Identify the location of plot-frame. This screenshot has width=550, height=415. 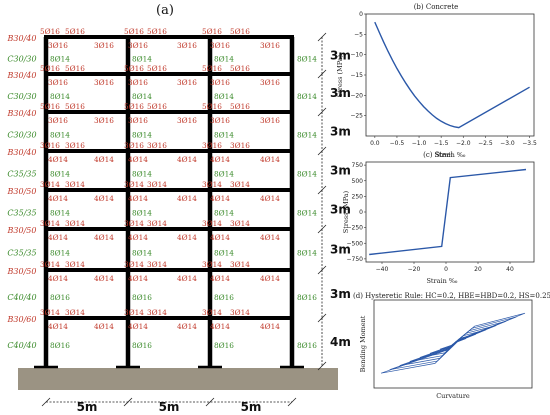
(453, 344).